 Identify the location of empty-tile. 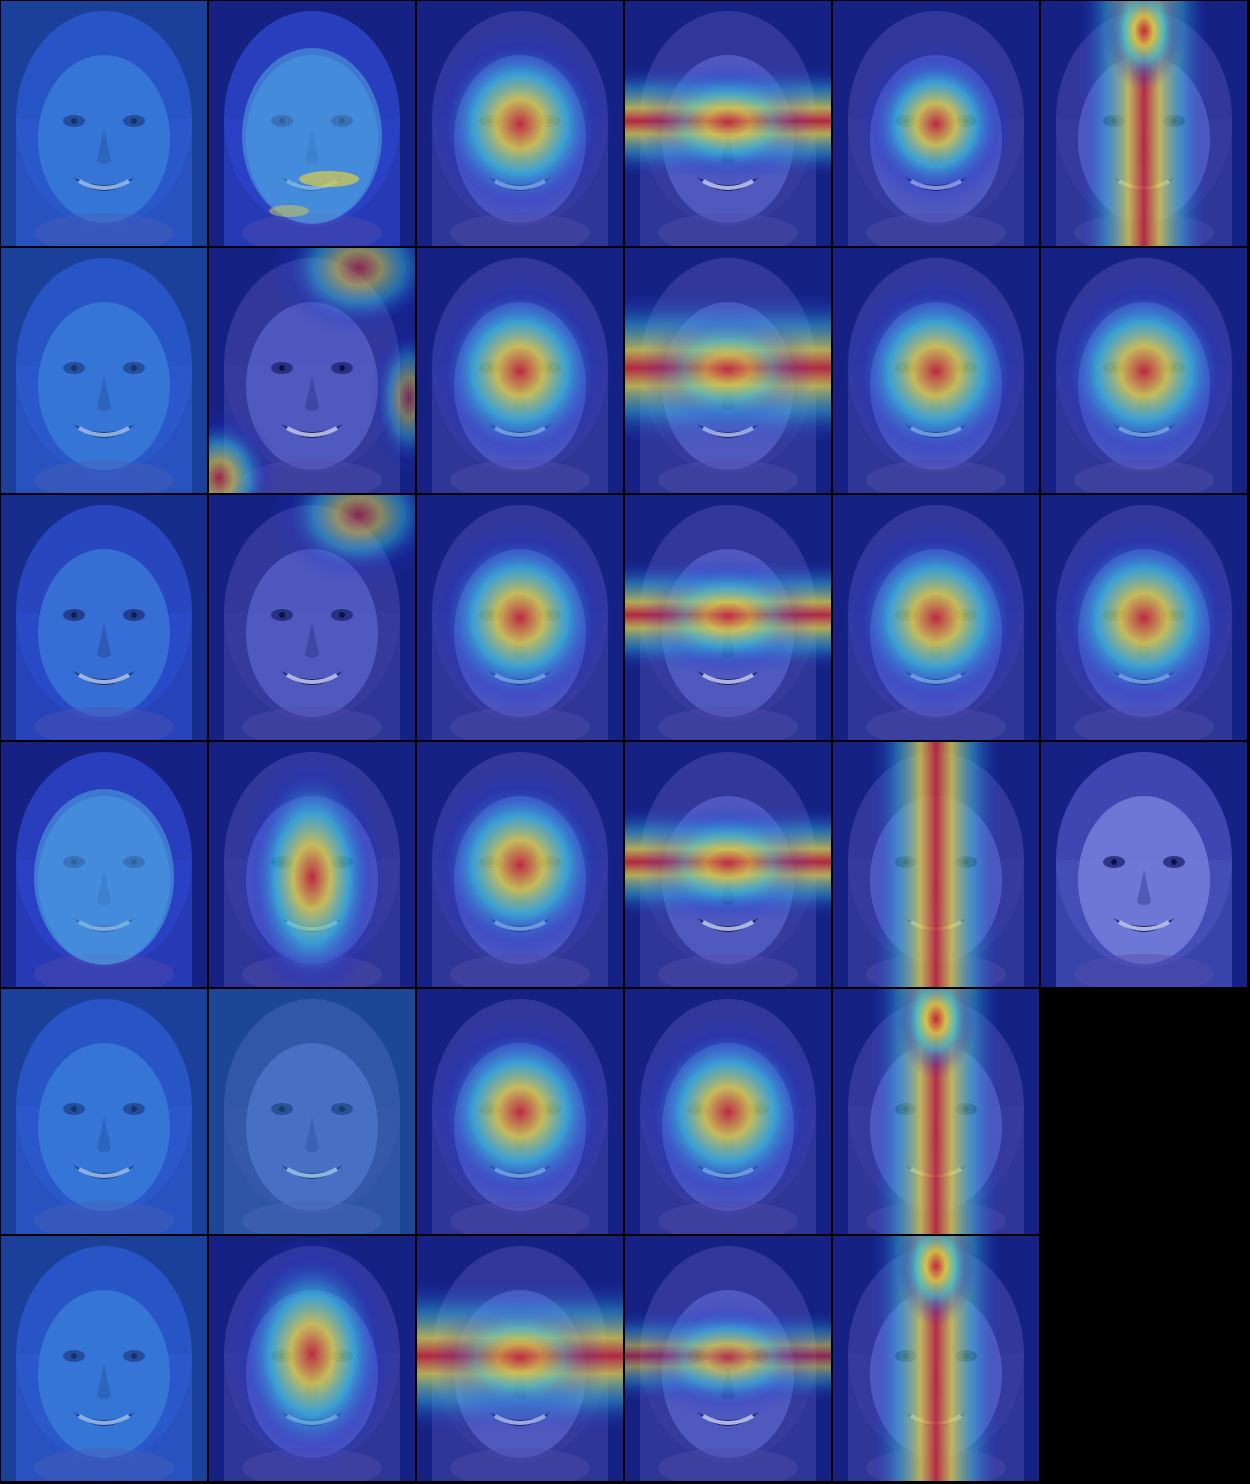
(1144, 1111).